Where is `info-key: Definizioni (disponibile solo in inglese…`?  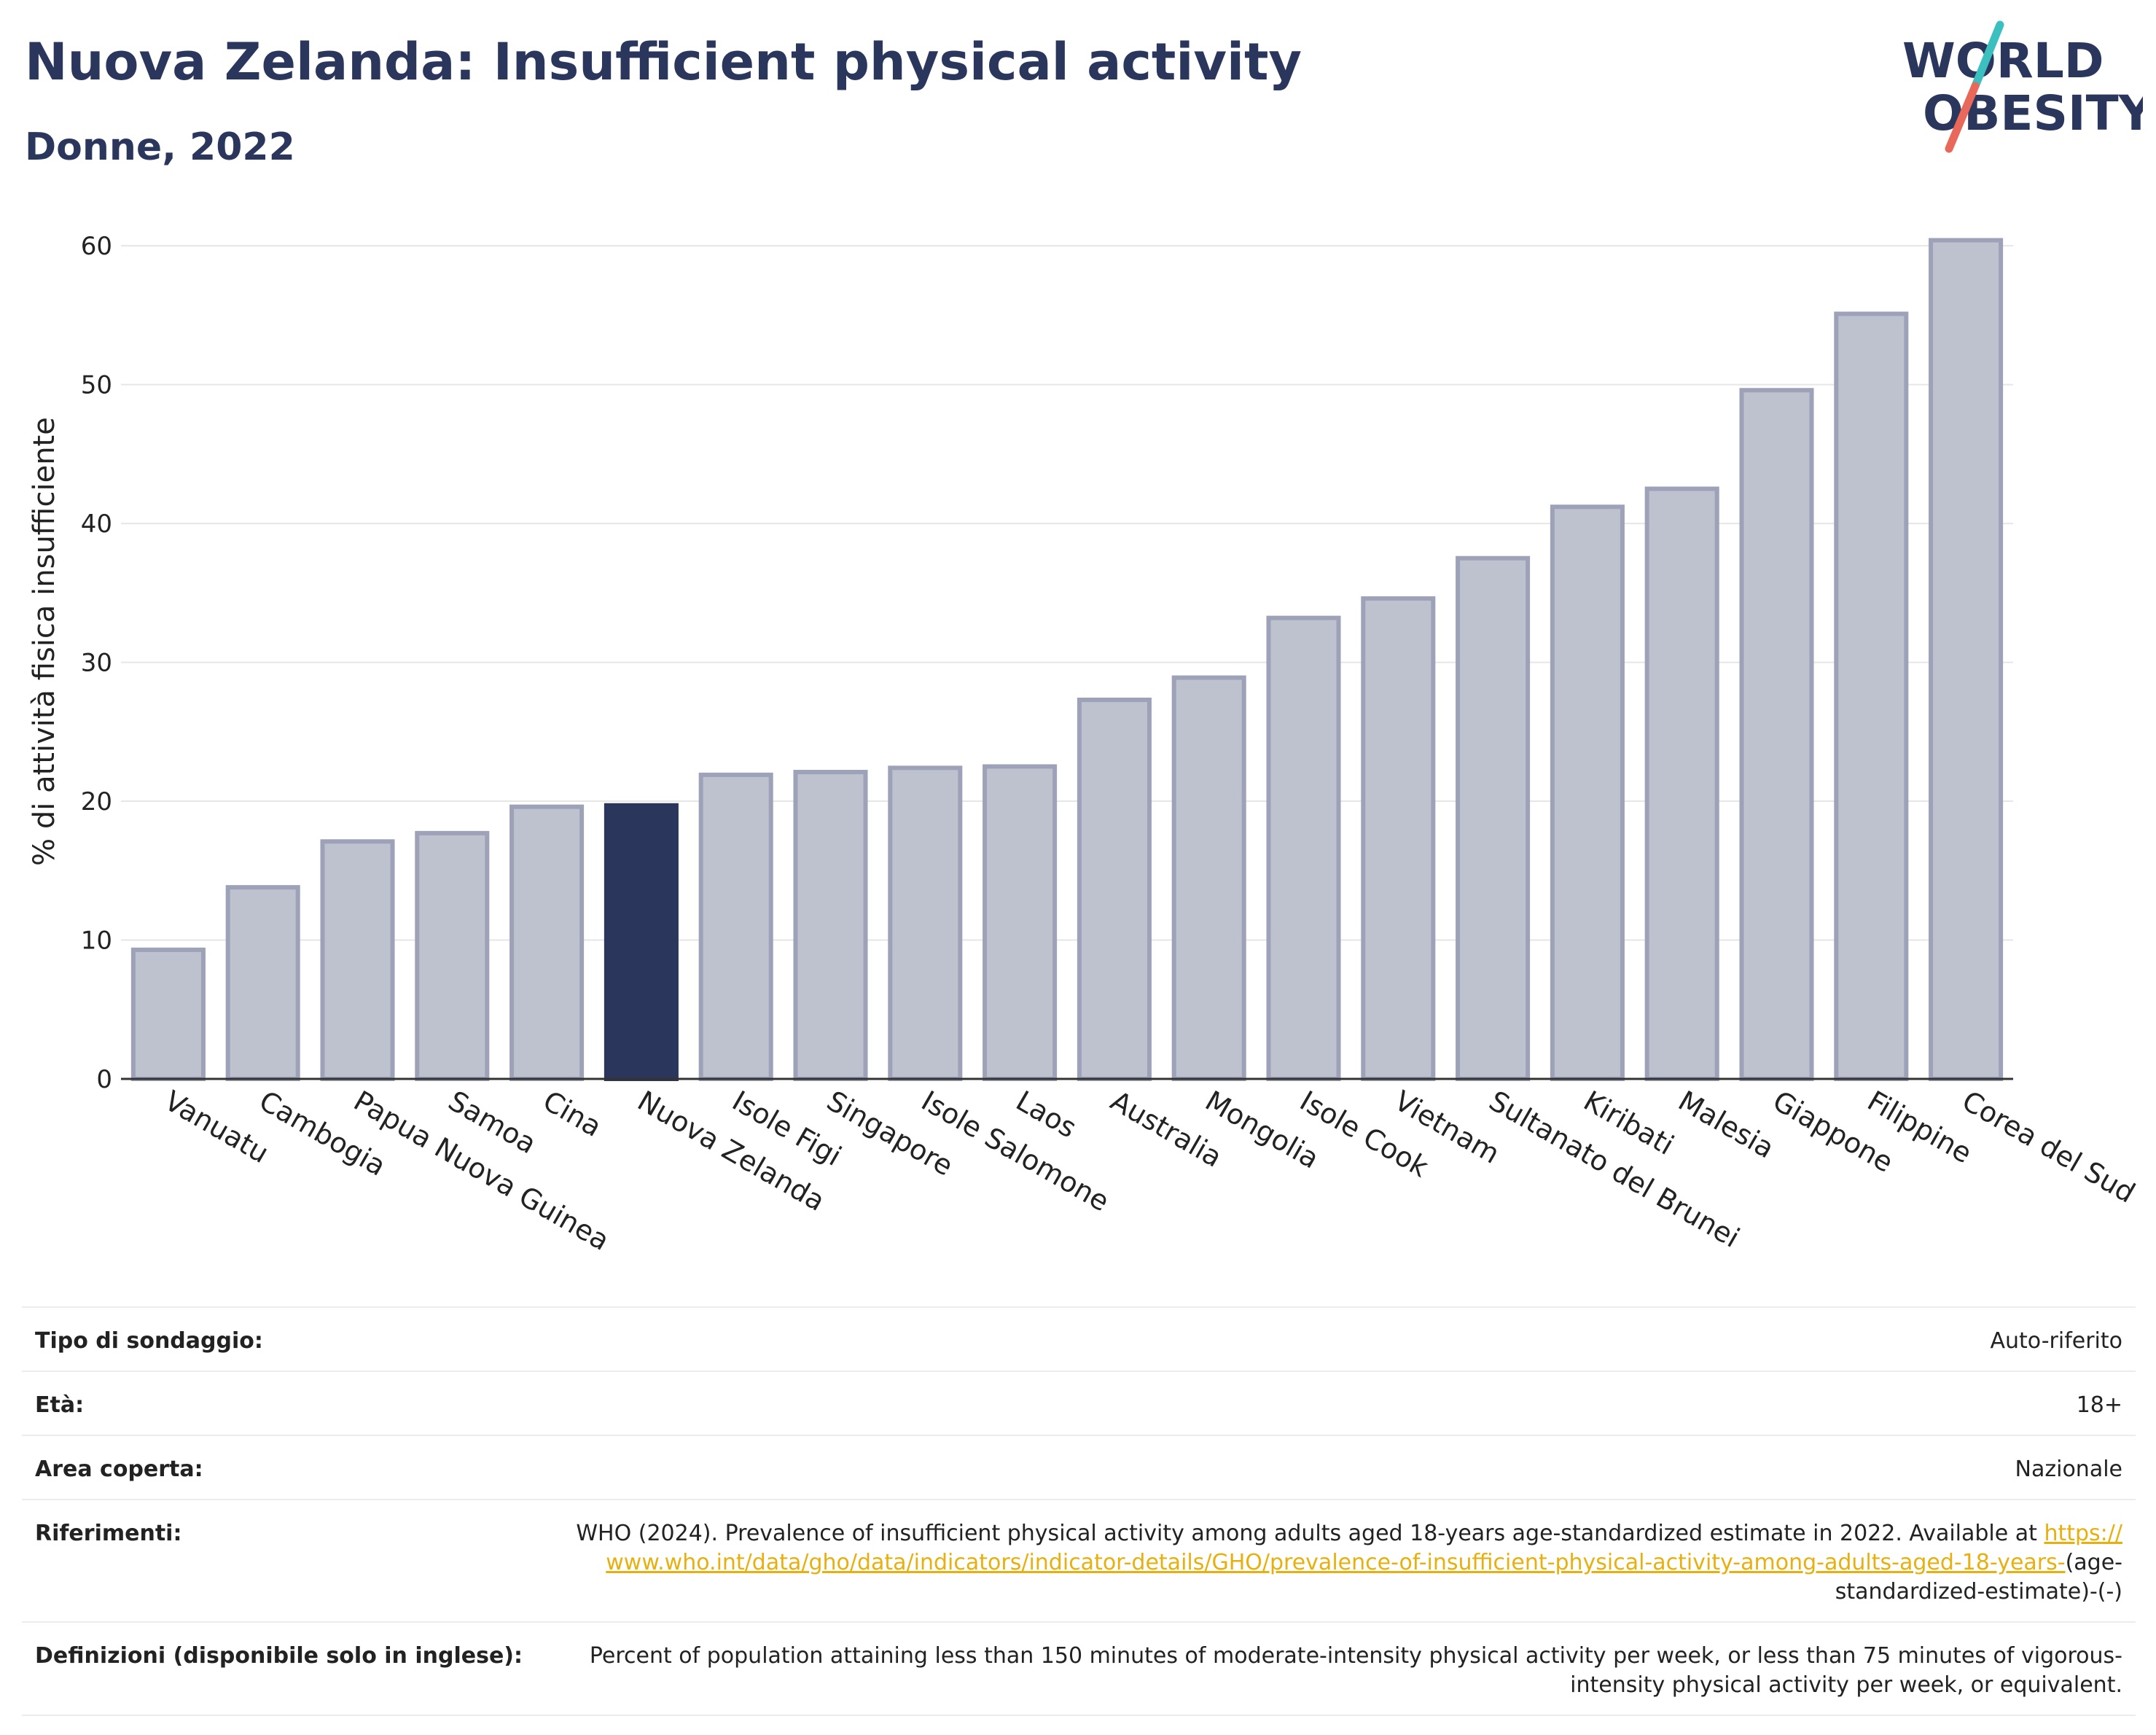 info-key: Definizioni (disponibile solo in inglese… is located at coordinates (279, 1656).